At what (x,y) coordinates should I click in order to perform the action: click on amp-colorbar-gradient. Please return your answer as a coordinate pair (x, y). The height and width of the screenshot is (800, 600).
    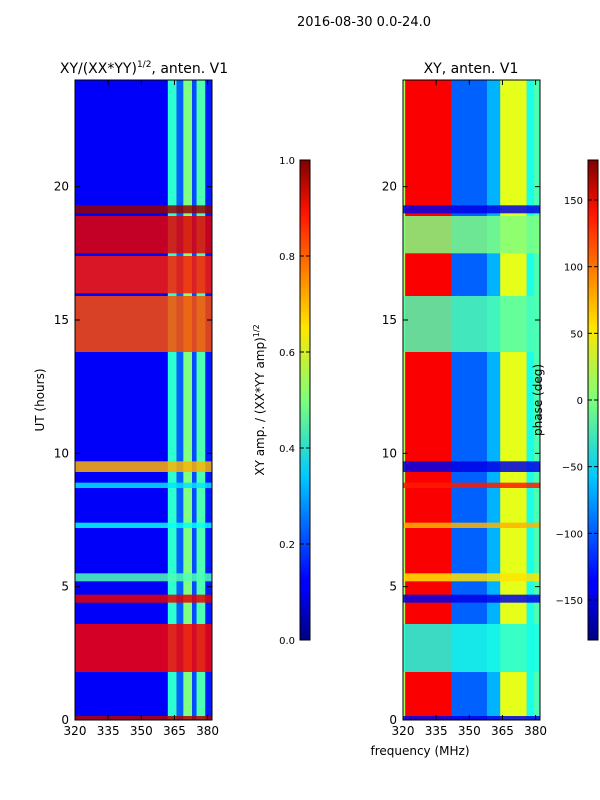
    Looking at the image, I should click on (305, 400).